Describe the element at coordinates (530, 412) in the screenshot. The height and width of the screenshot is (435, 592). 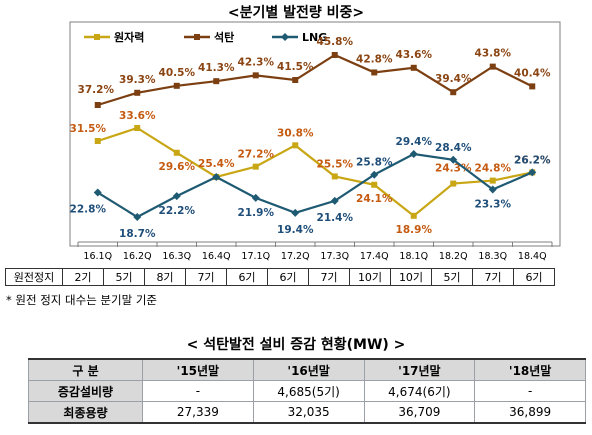
I see `table-cell: 36,899` at that location.